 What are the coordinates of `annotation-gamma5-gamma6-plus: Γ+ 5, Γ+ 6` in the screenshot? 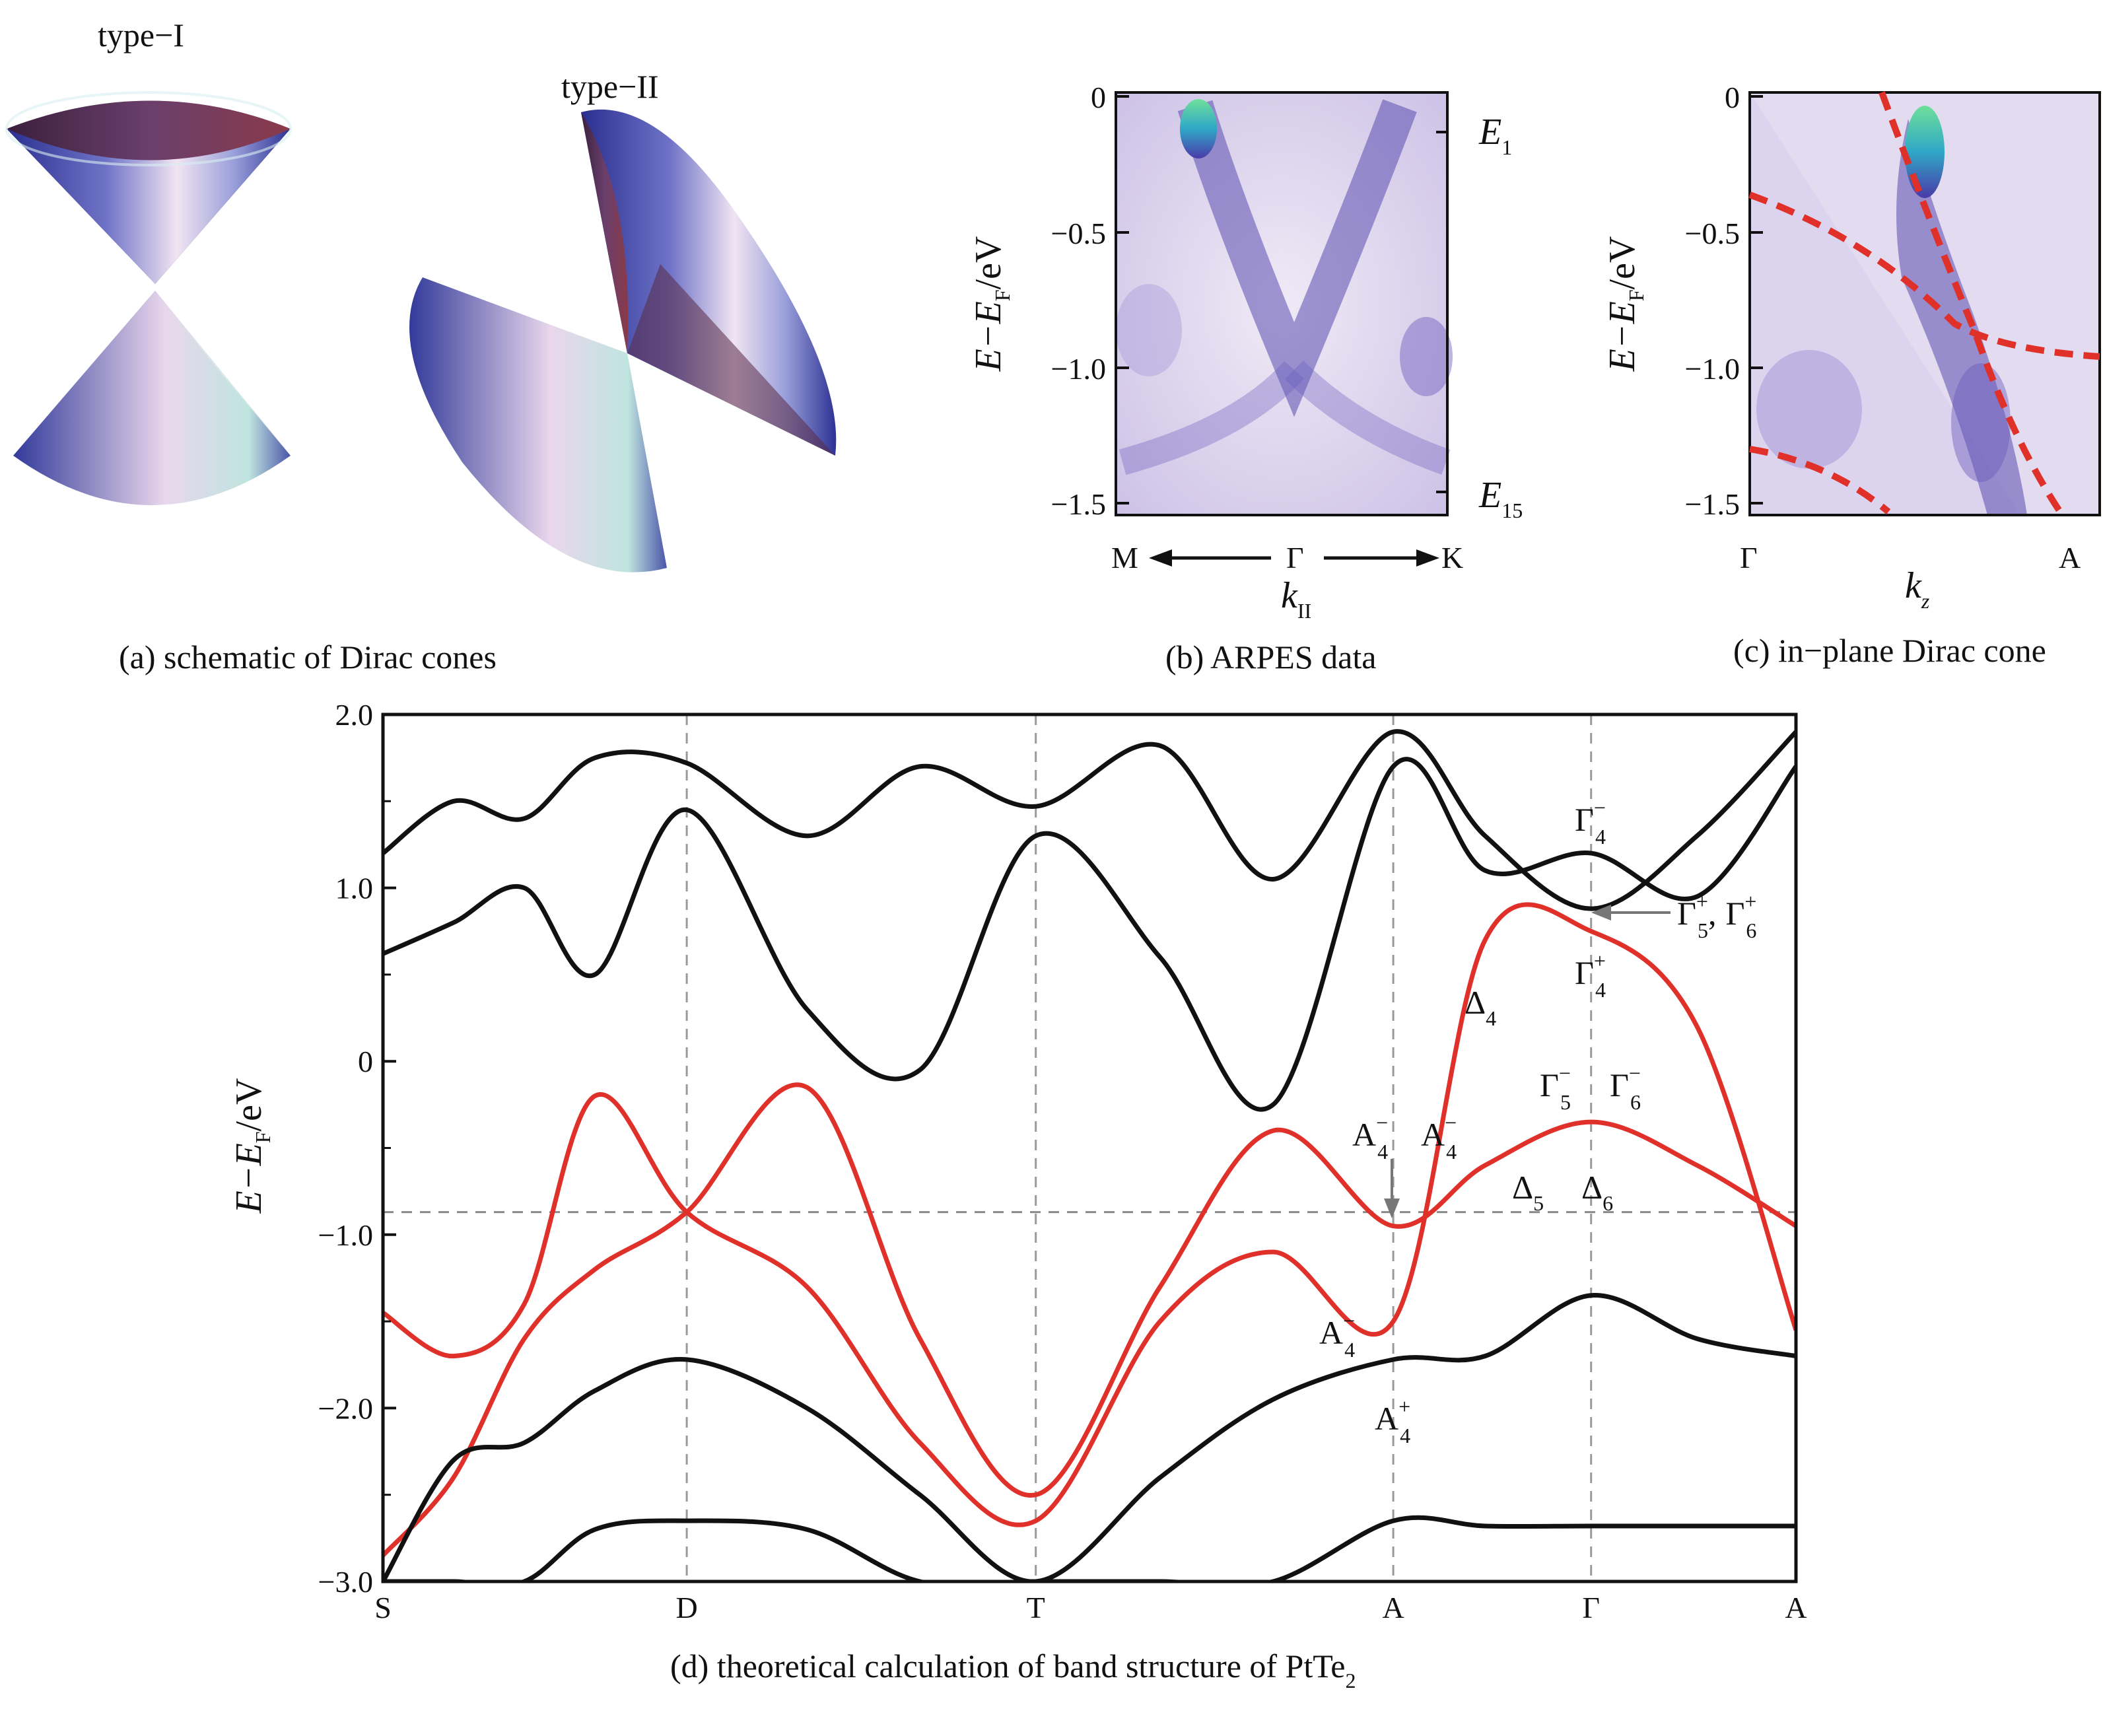 It's located at (1716, 915).